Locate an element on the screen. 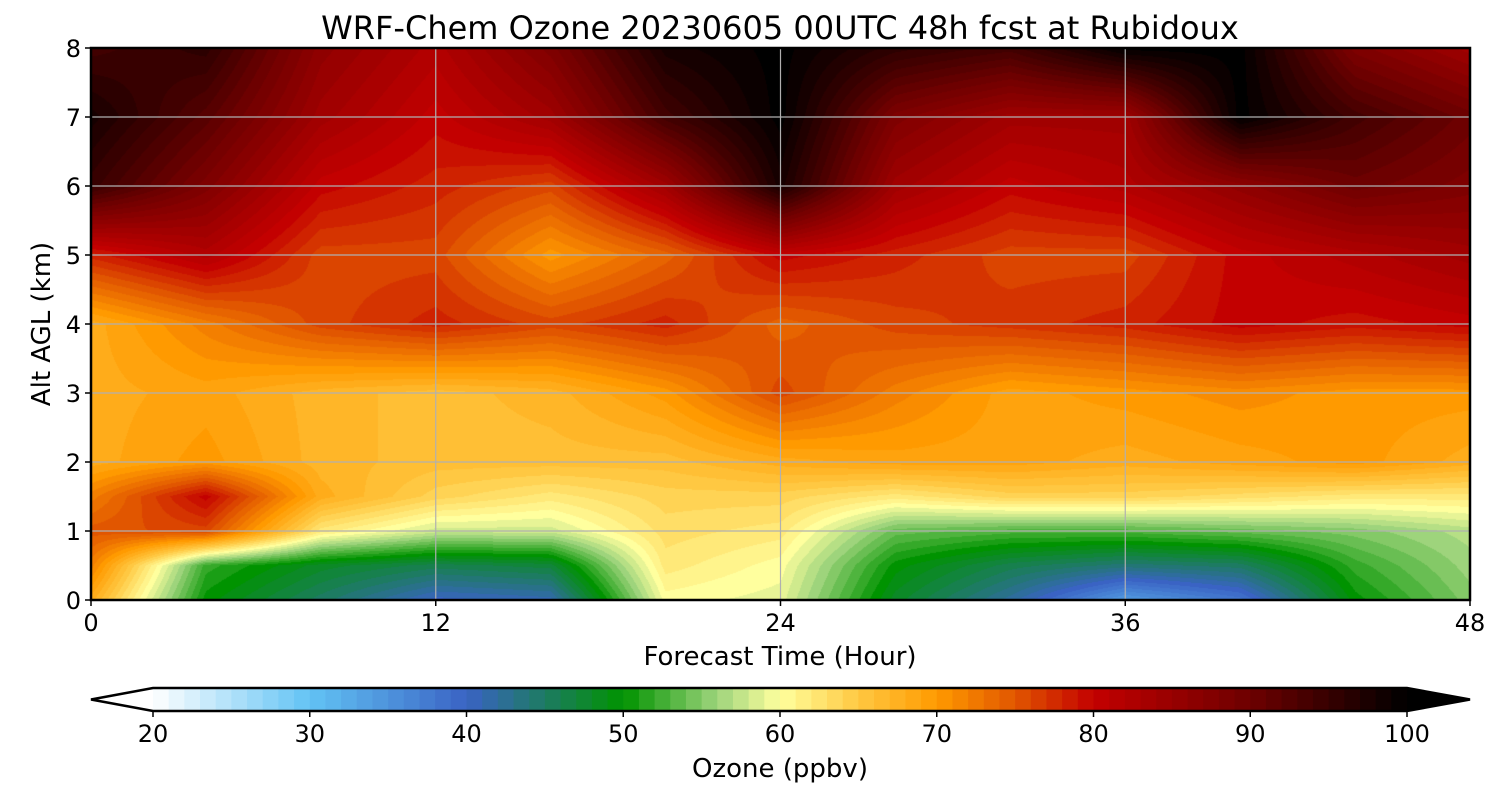 The image size is (1500, 800). x-tick-label: 48 is located at coordinates (1470, 623).